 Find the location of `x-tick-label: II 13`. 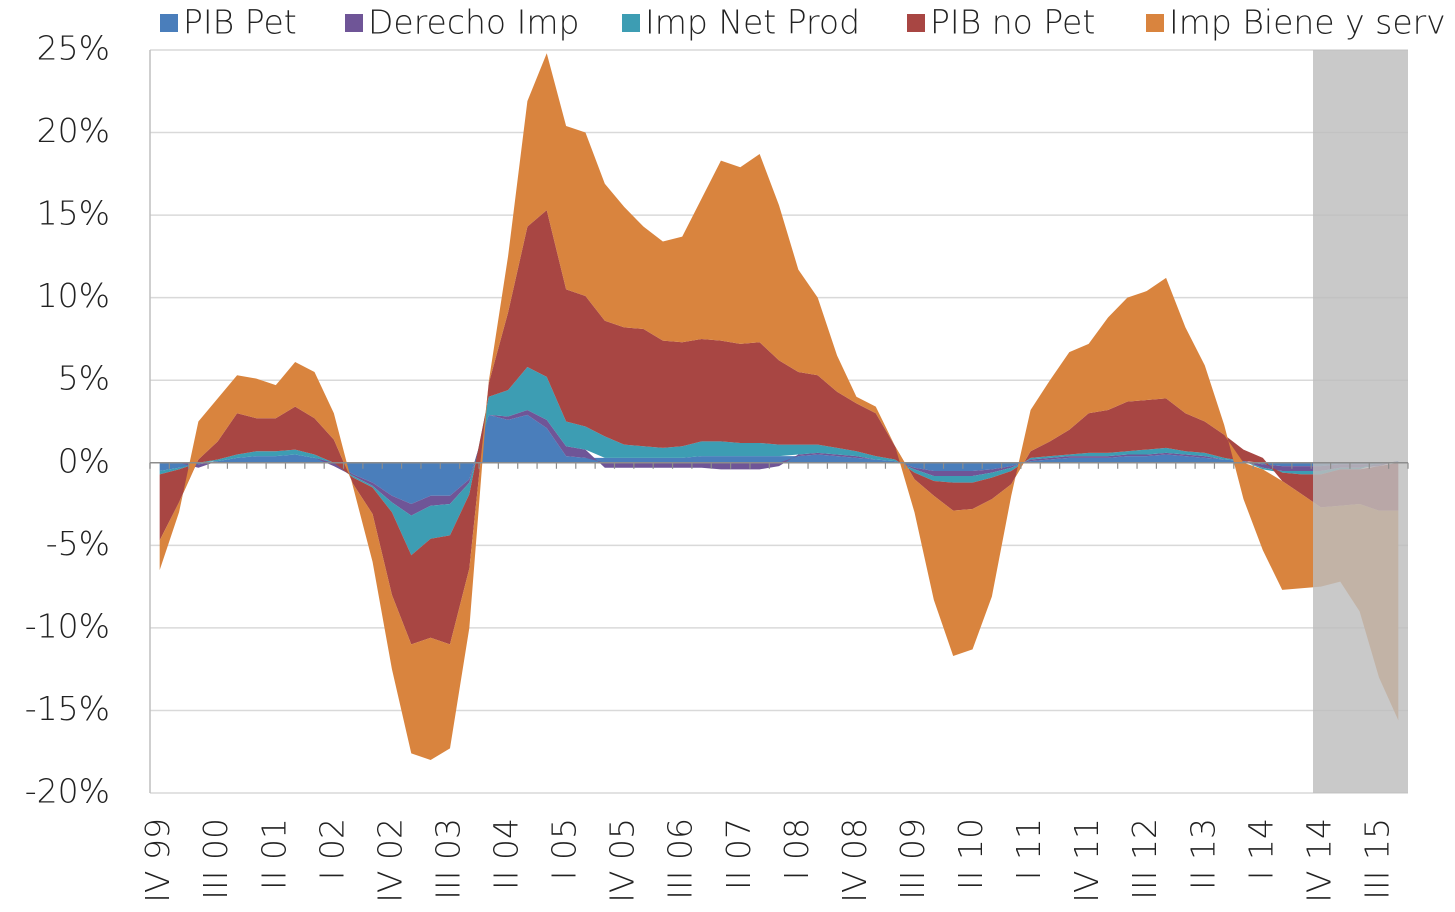

x-tick-label: II 13 is located at coordinates (1202, 854).